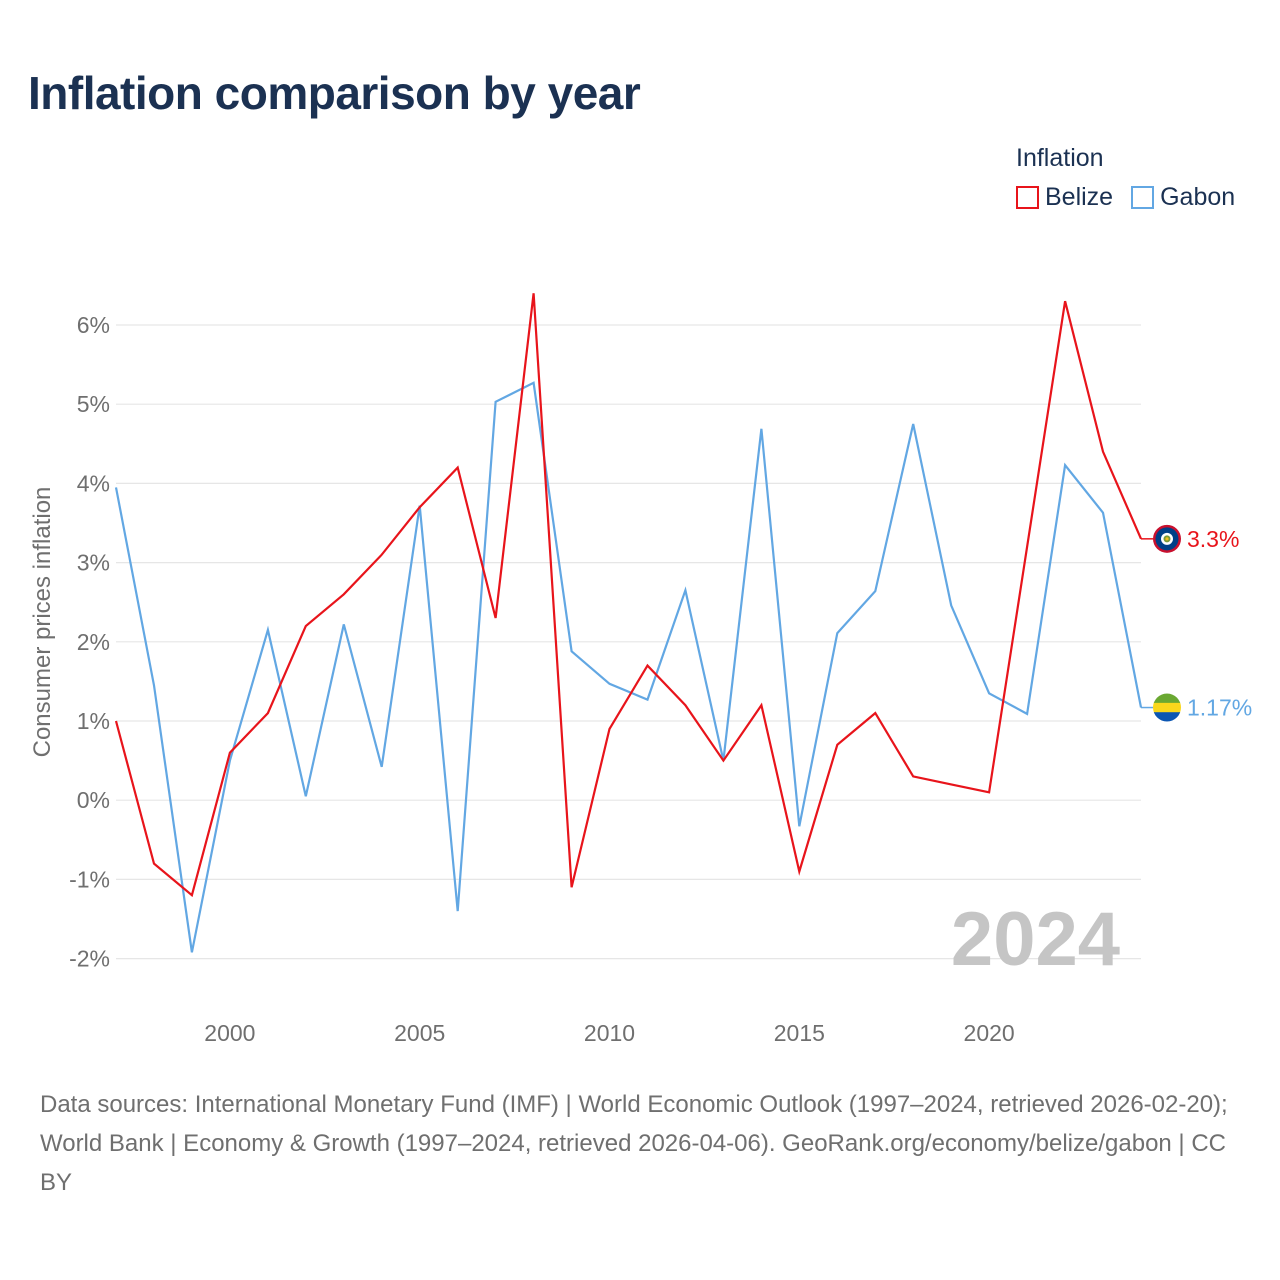 Image resolution: width=1280 pixels, height=1280 pixels. I want to click on end-marker-gabon: 1.17%, so click(1196, 707).